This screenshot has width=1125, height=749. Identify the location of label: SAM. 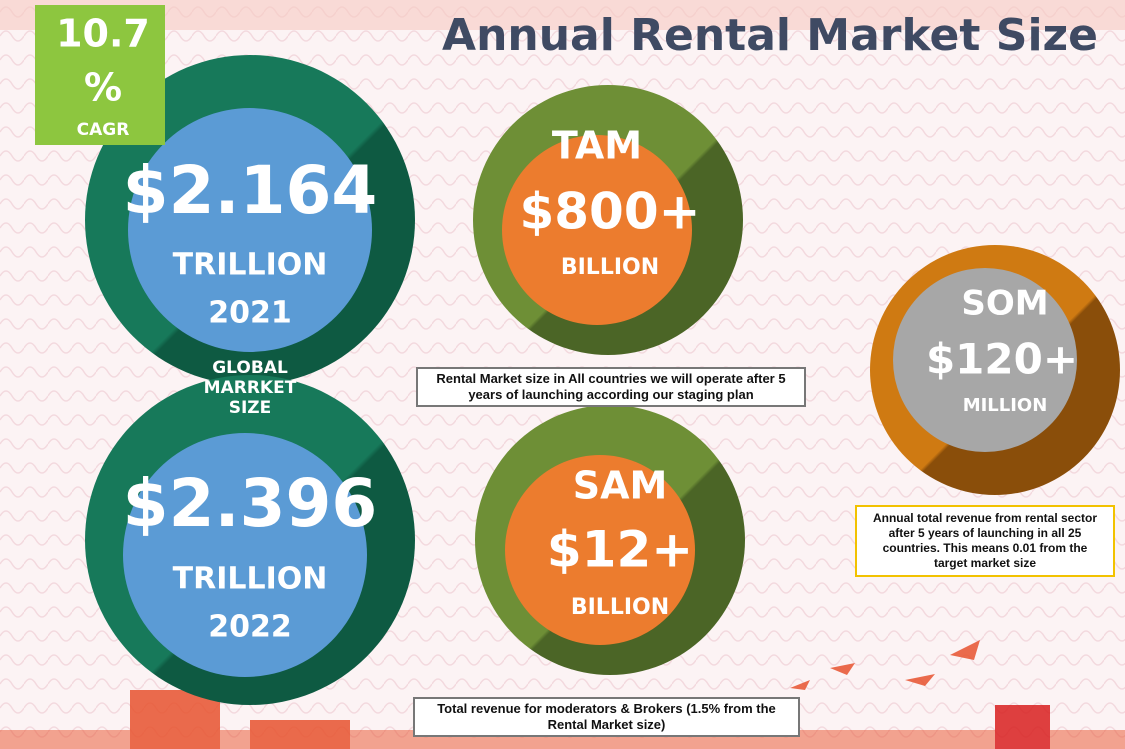
(620, 486).